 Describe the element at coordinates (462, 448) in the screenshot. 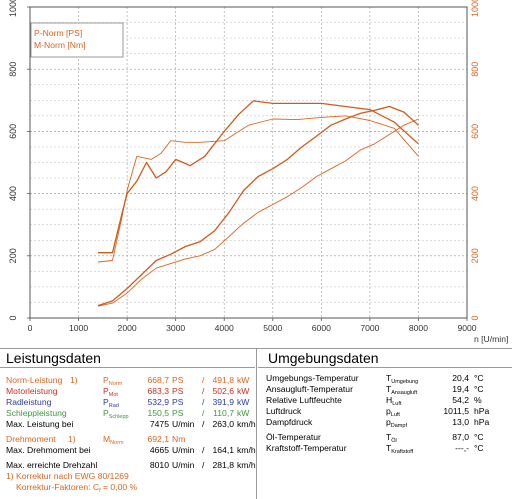

I see `env-value: ---,-` at that location.